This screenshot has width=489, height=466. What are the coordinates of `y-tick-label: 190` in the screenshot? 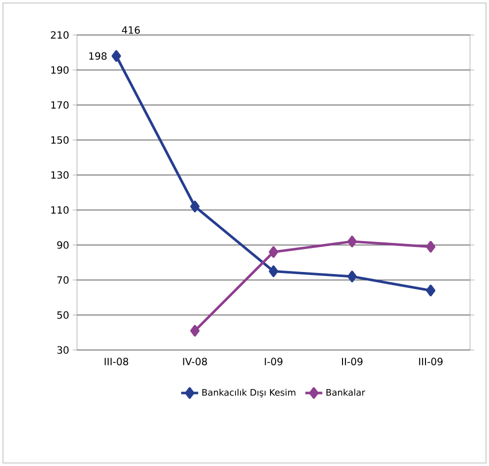 It's located at (60, 70).